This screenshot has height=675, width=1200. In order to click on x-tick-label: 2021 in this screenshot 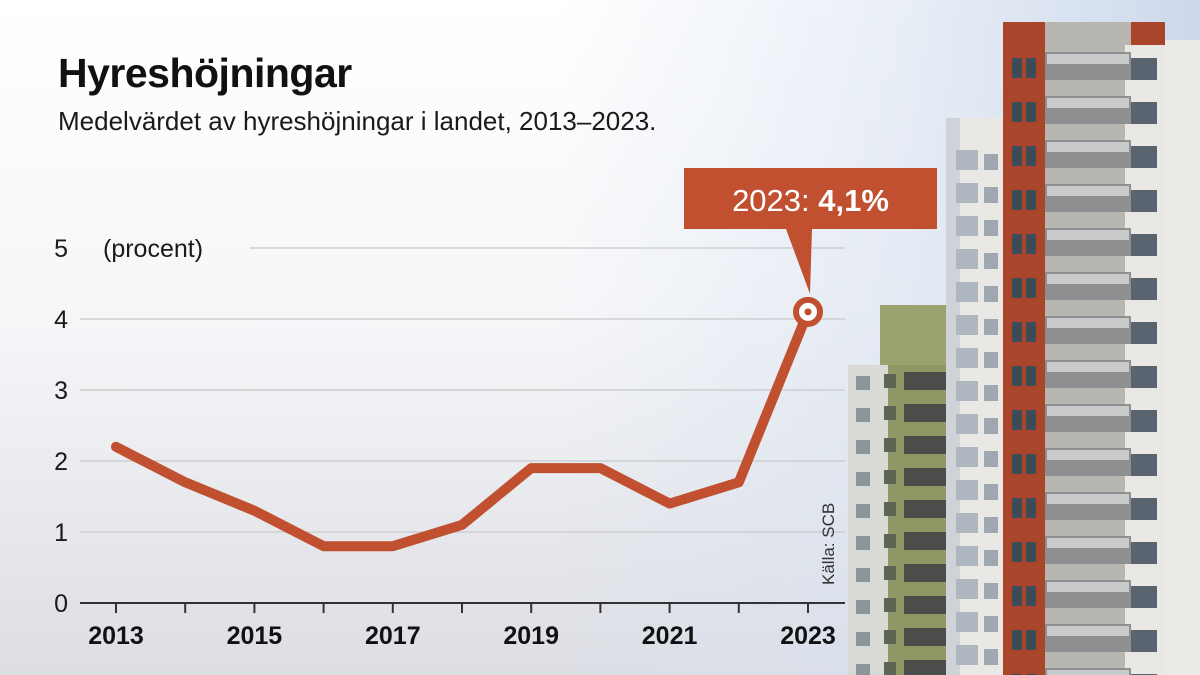, I will do `click(670, 636)`.